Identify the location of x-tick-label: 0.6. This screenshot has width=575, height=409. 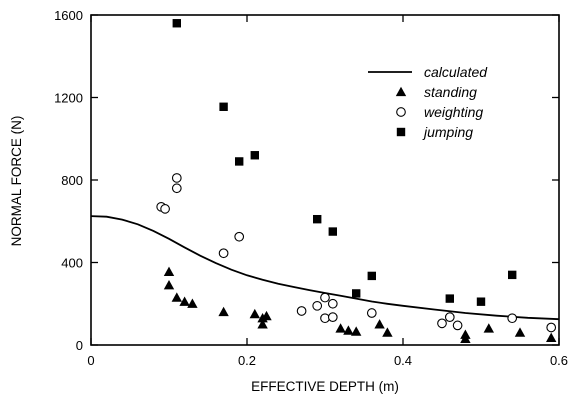
(559, 360).